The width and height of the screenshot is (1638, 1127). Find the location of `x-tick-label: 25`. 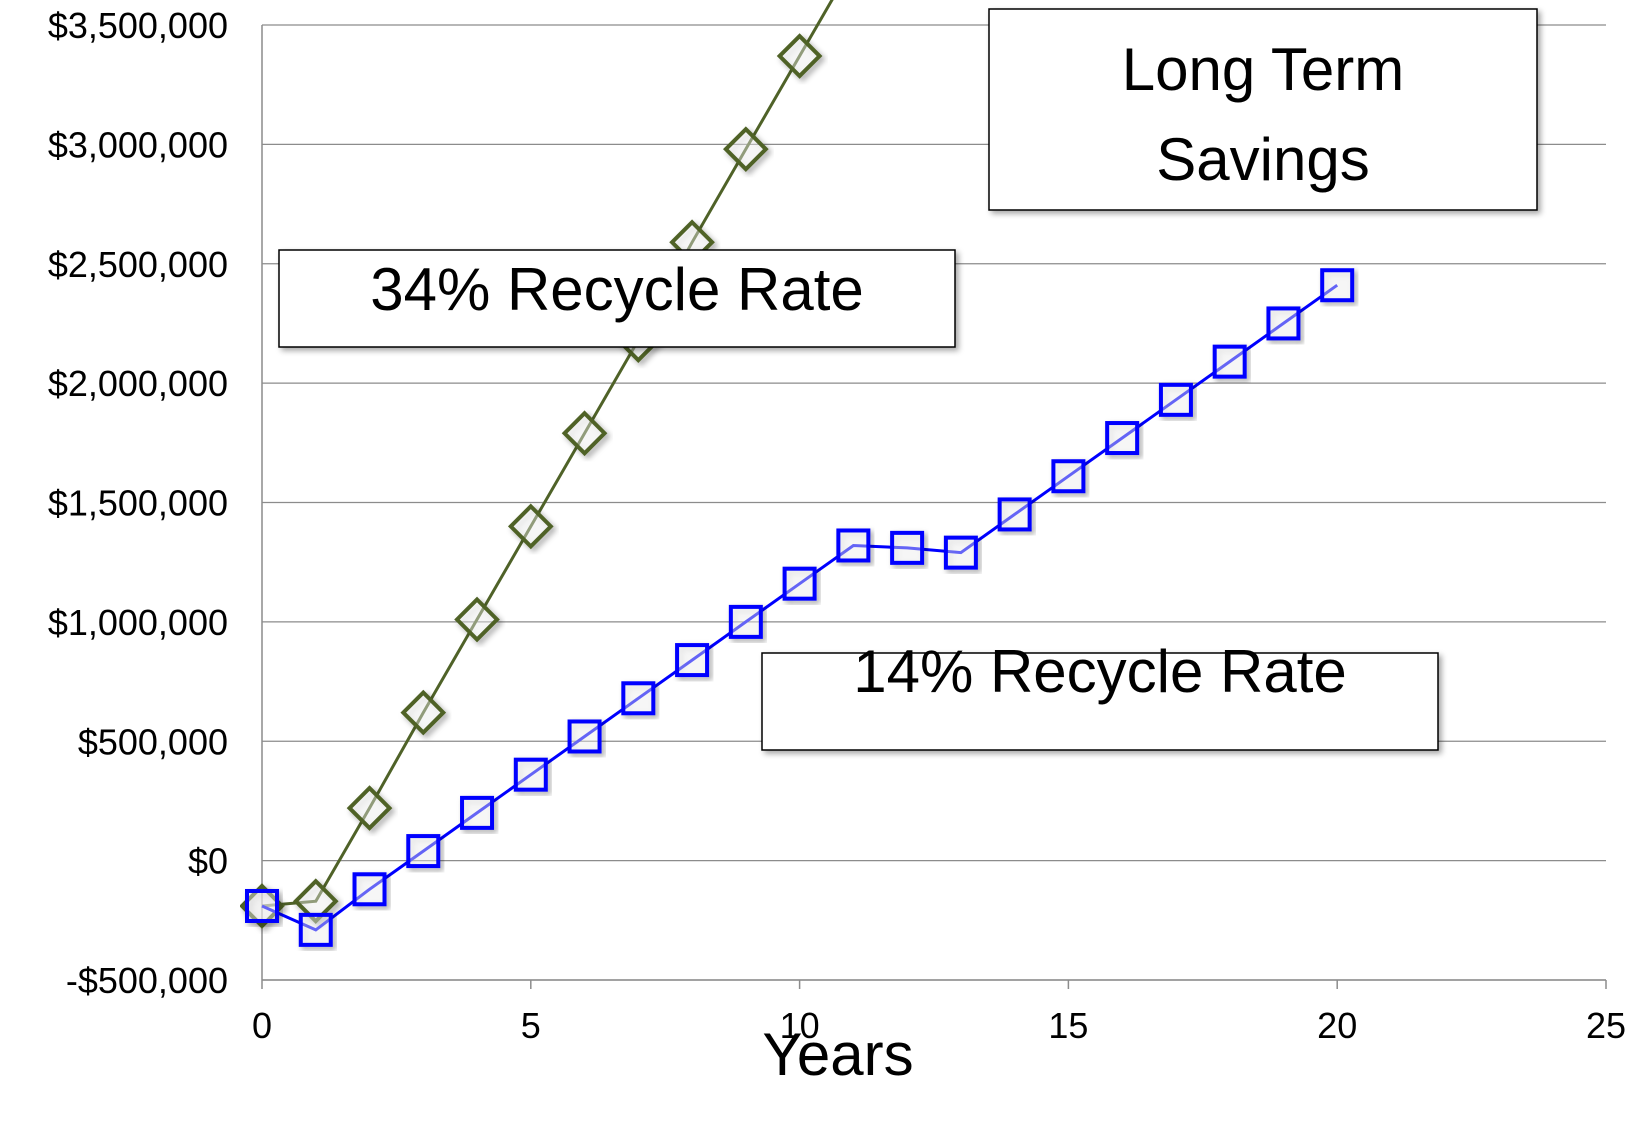

x-tick-label: 25 is located at coordinates (1606, 1025).